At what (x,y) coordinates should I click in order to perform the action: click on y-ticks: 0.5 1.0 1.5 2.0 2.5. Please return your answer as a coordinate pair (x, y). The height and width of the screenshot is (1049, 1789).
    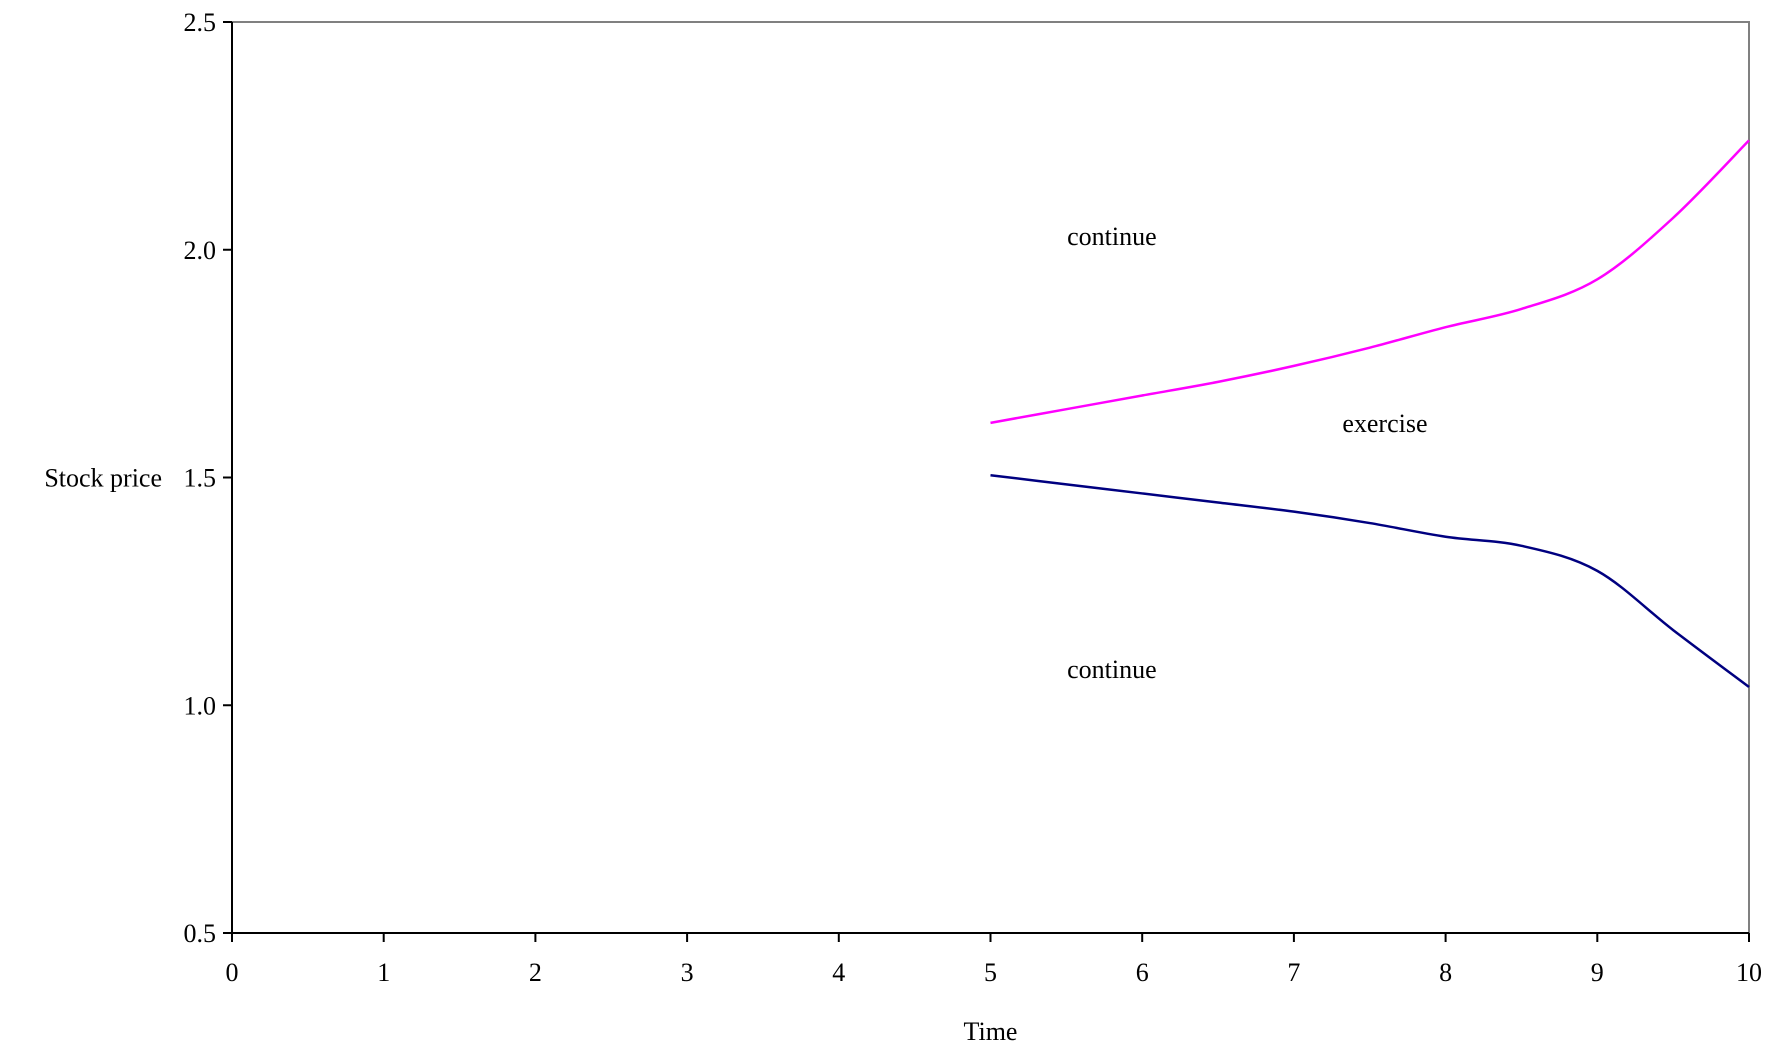
    Looking at the image, I should click on (208, 478).